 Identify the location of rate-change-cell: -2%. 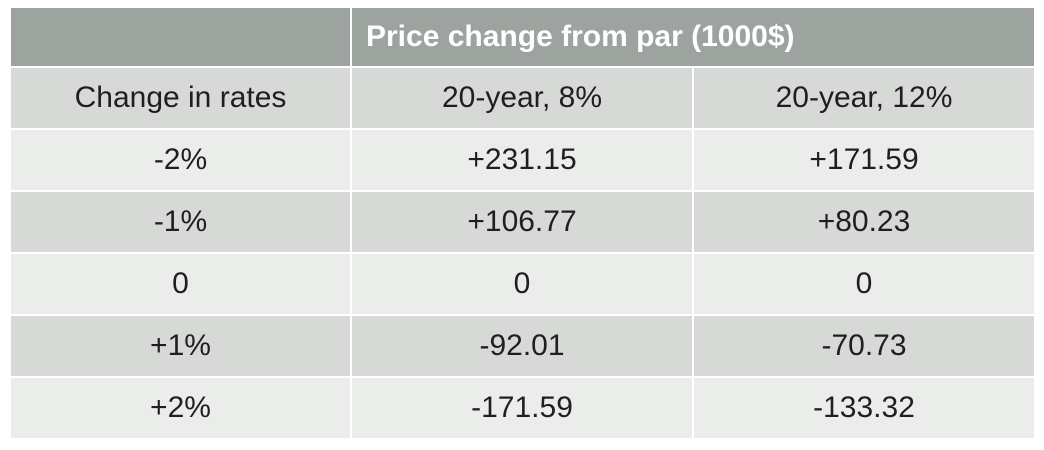
(180, 160).